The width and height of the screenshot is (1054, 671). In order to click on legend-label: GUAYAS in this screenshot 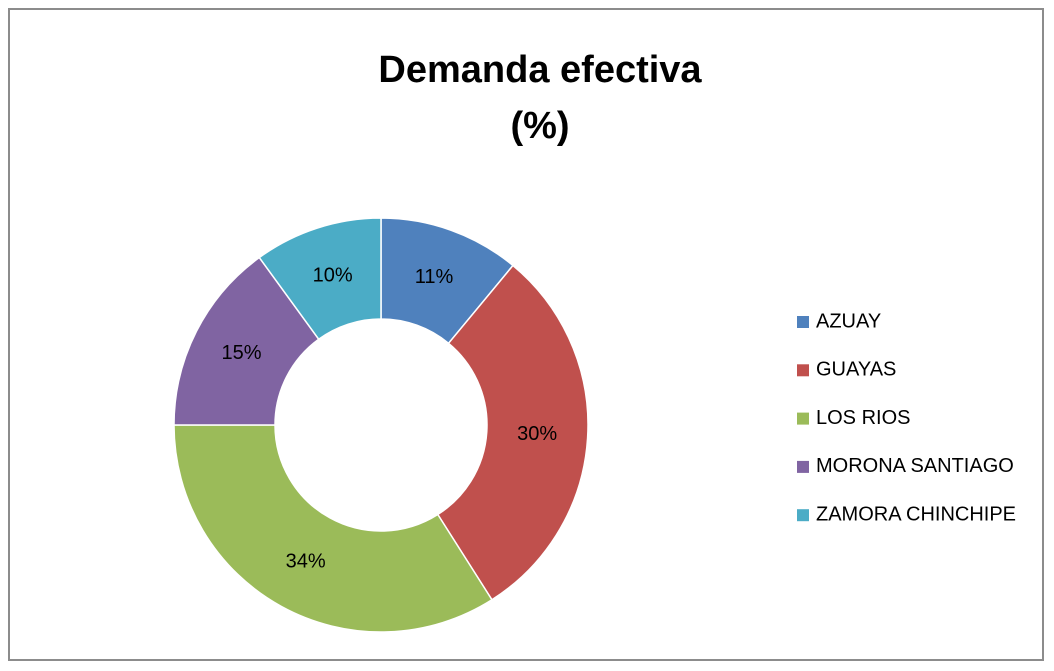, I will do `click(856, 370)`.